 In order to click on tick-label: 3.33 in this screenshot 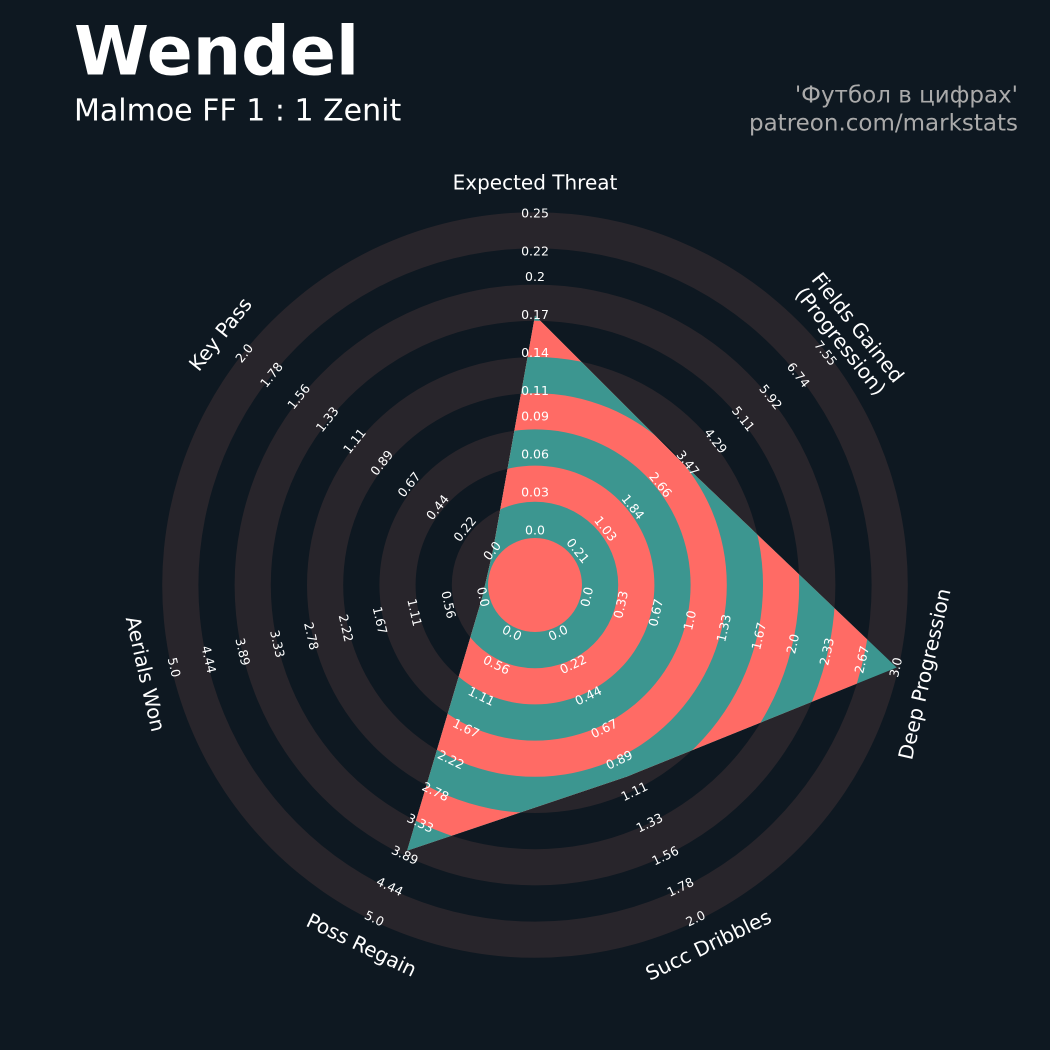, I will do `click(277, 644)`.